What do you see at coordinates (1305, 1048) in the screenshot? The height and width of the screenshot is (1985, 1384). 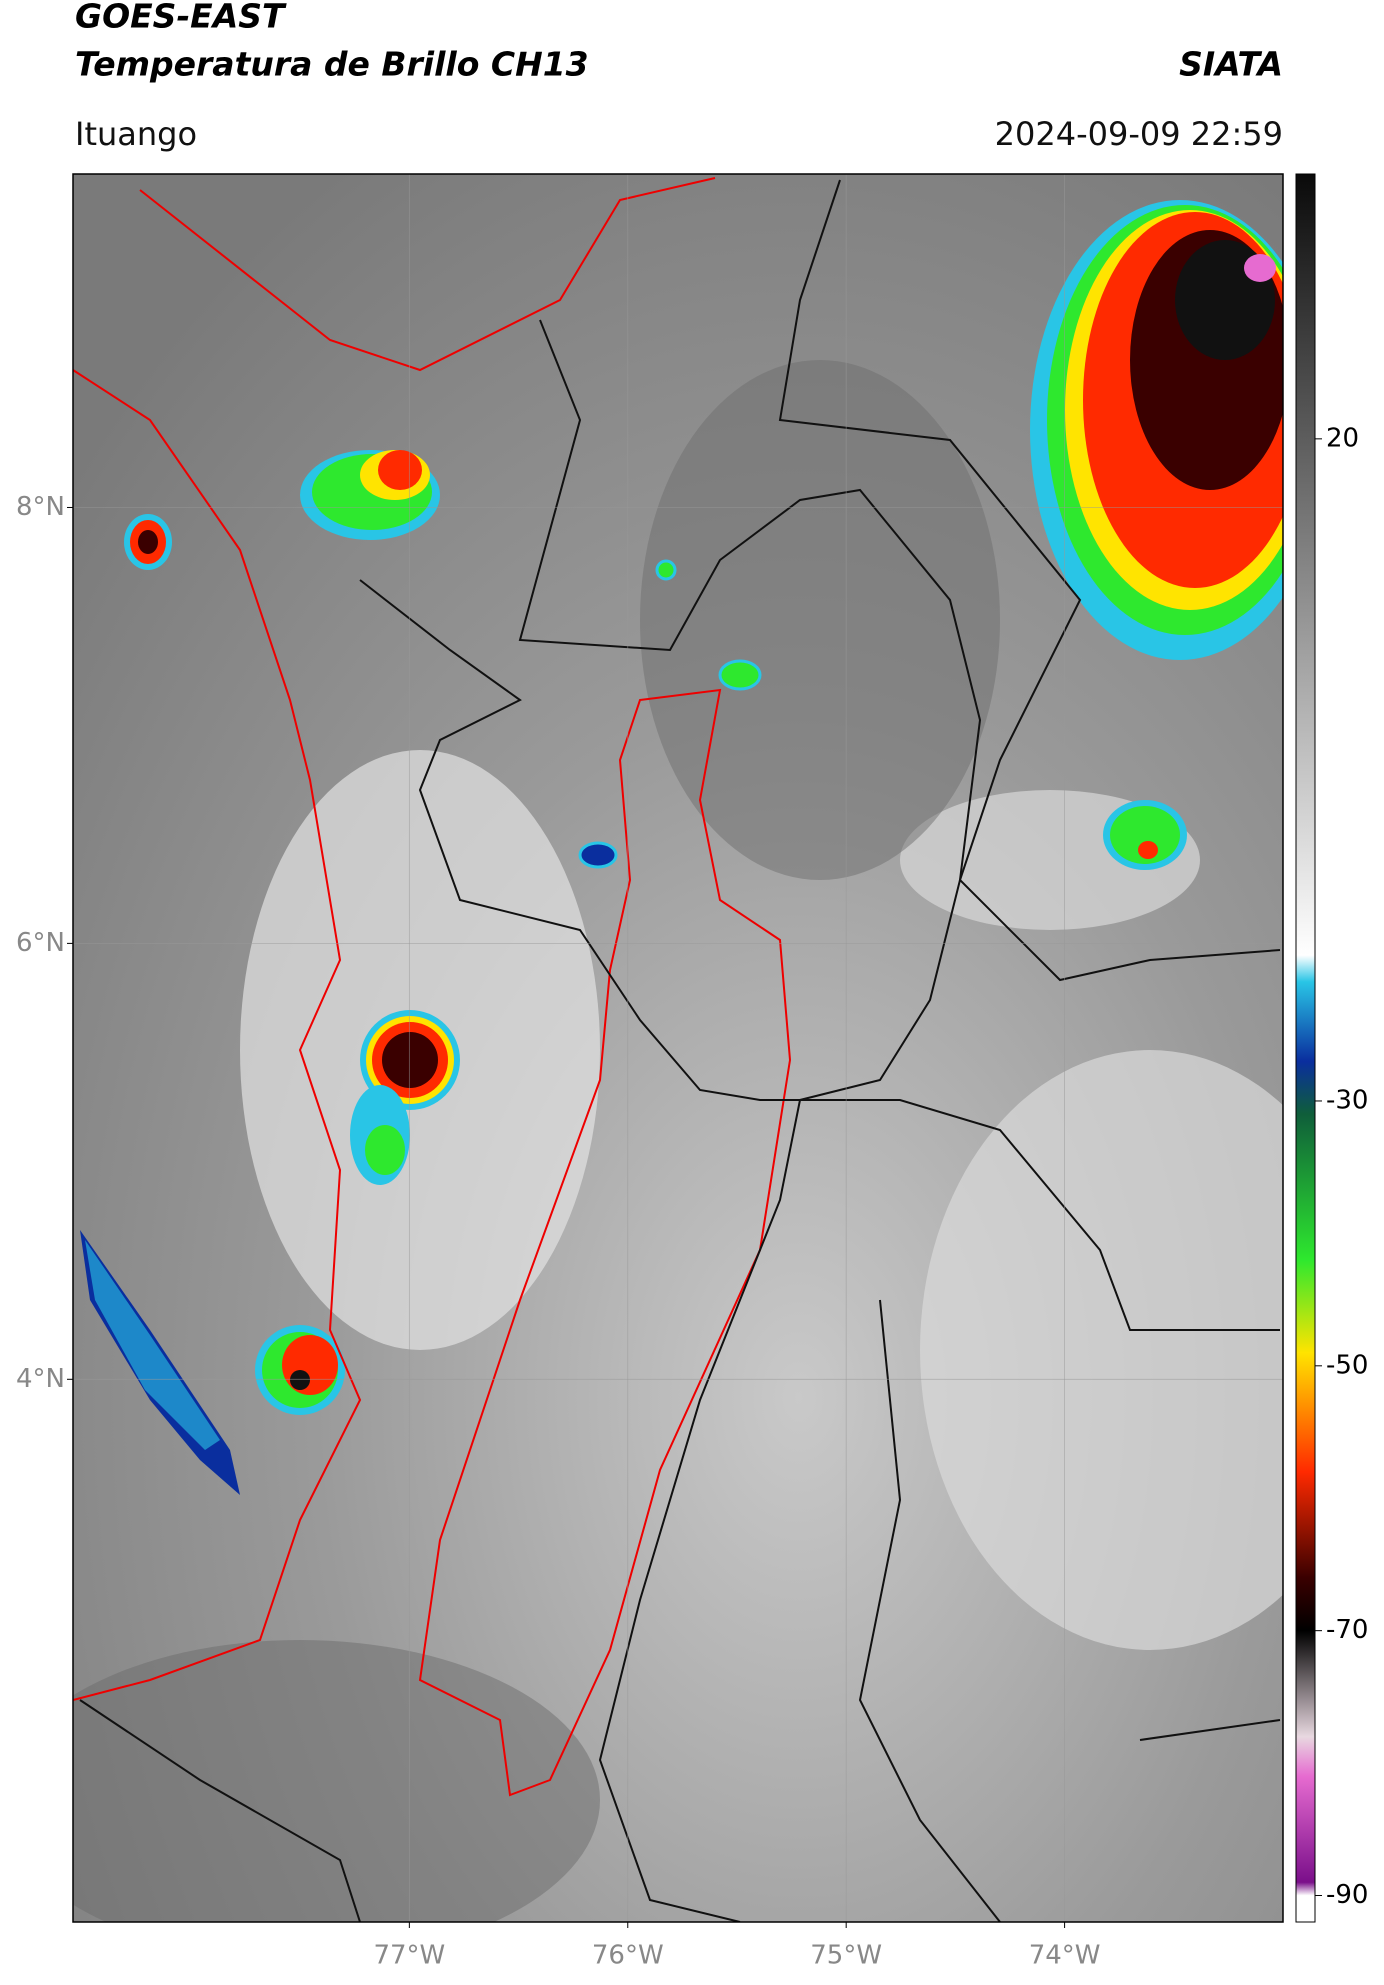 I see `colorbar` at bounding box center [1305, 1048].